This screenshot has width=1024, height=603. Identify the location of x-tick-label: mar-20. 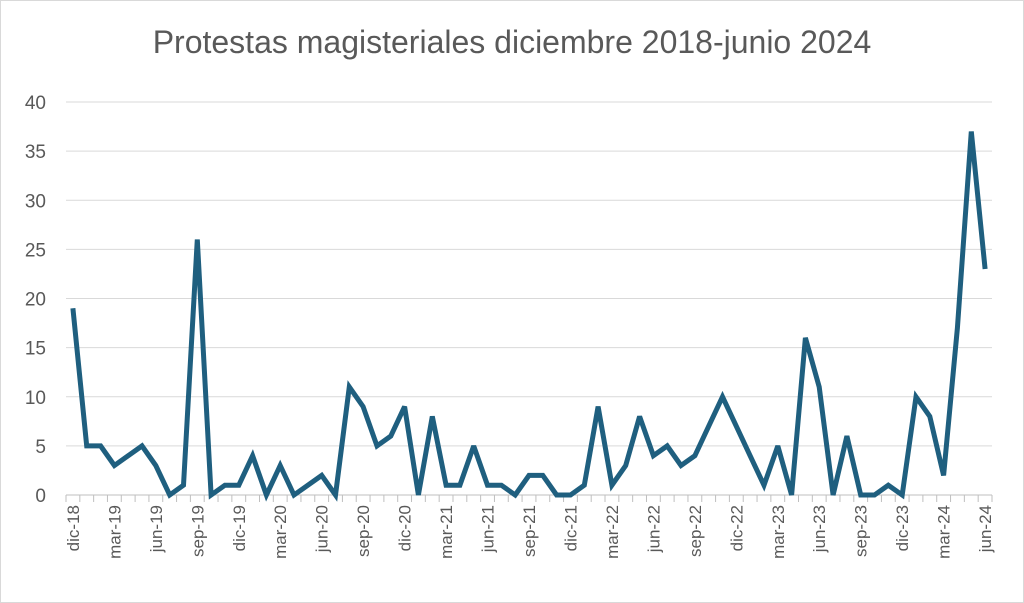
(280, 532).